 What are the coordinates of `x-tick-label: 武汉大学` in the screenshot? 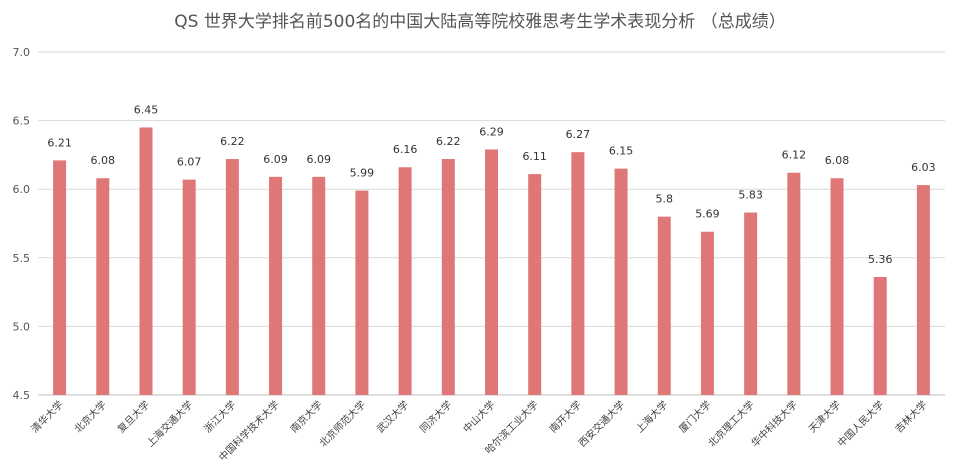 It's located at (392, 416).